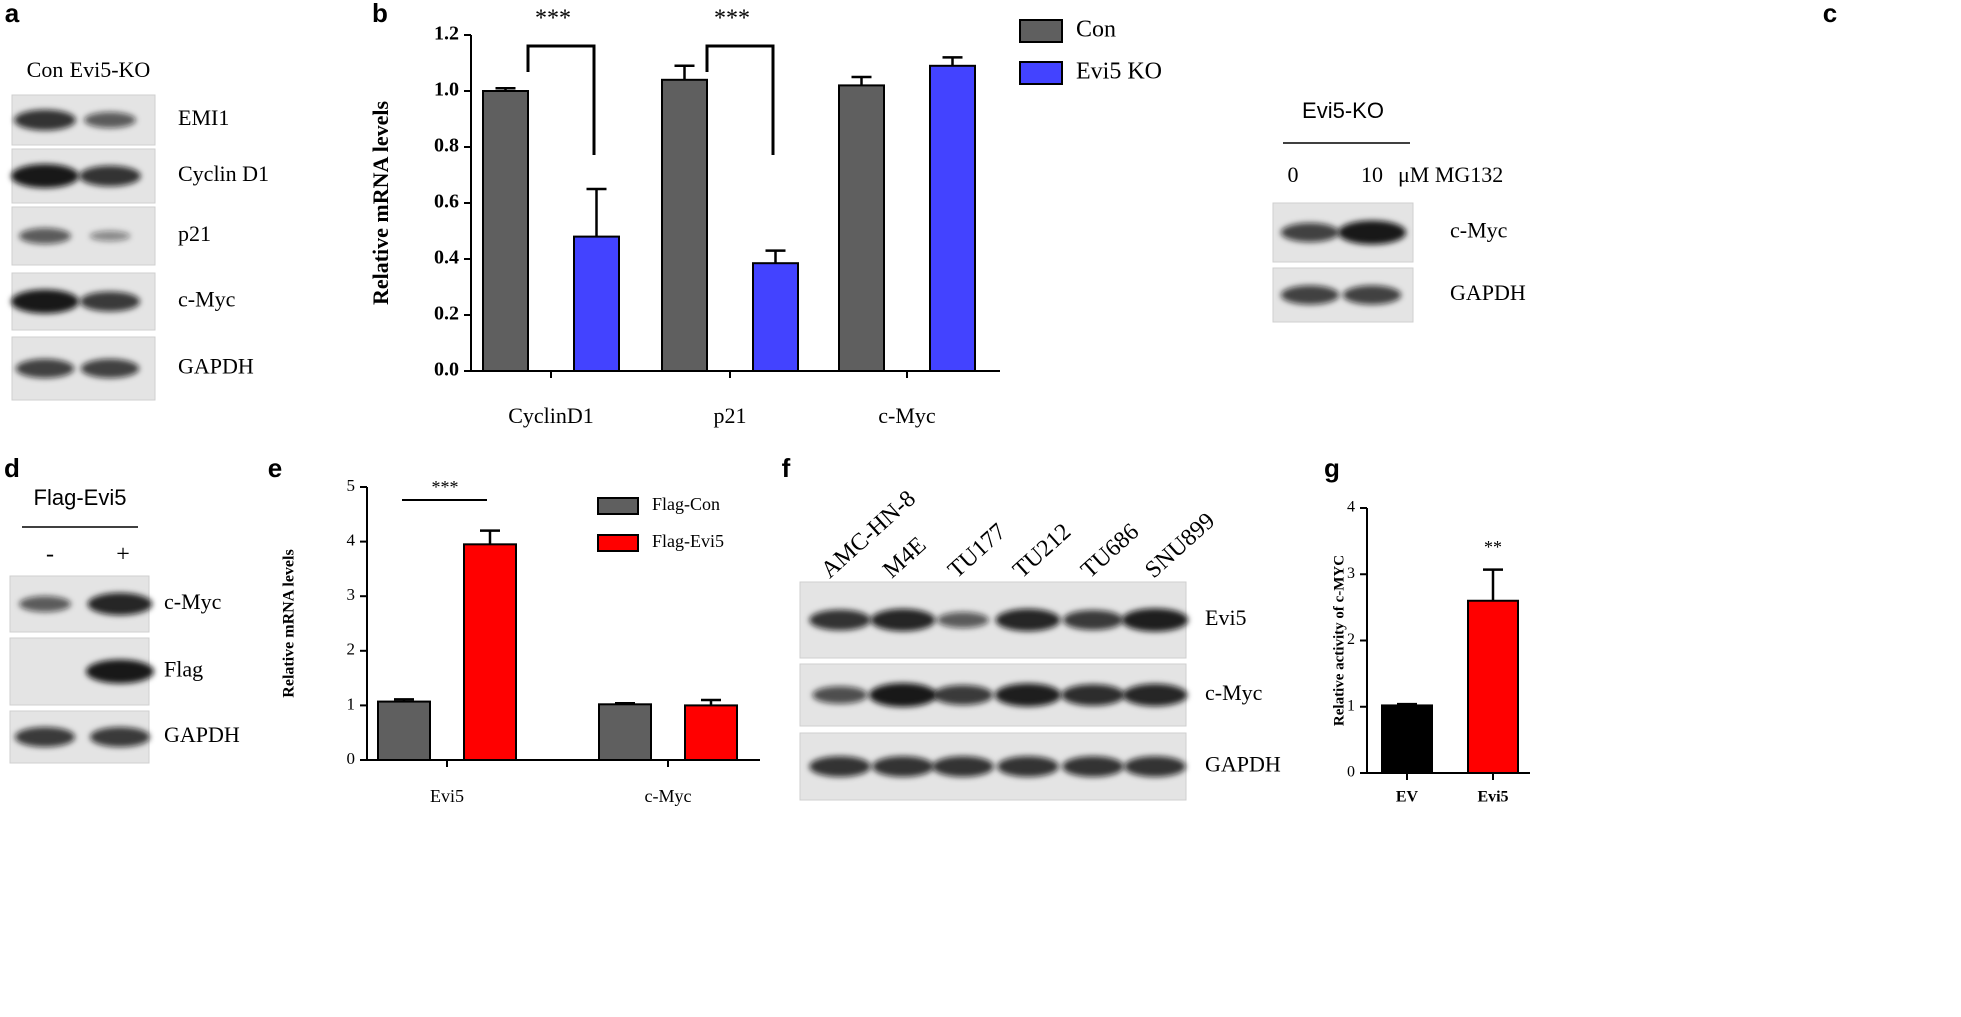 Image resolution: width=1961 pixels, height=1017 pixels. What do you see at coordinates (551, 415) in the screenshot?
I see `x-tick-label: CyclinD1` at bounding box center [551, 415].